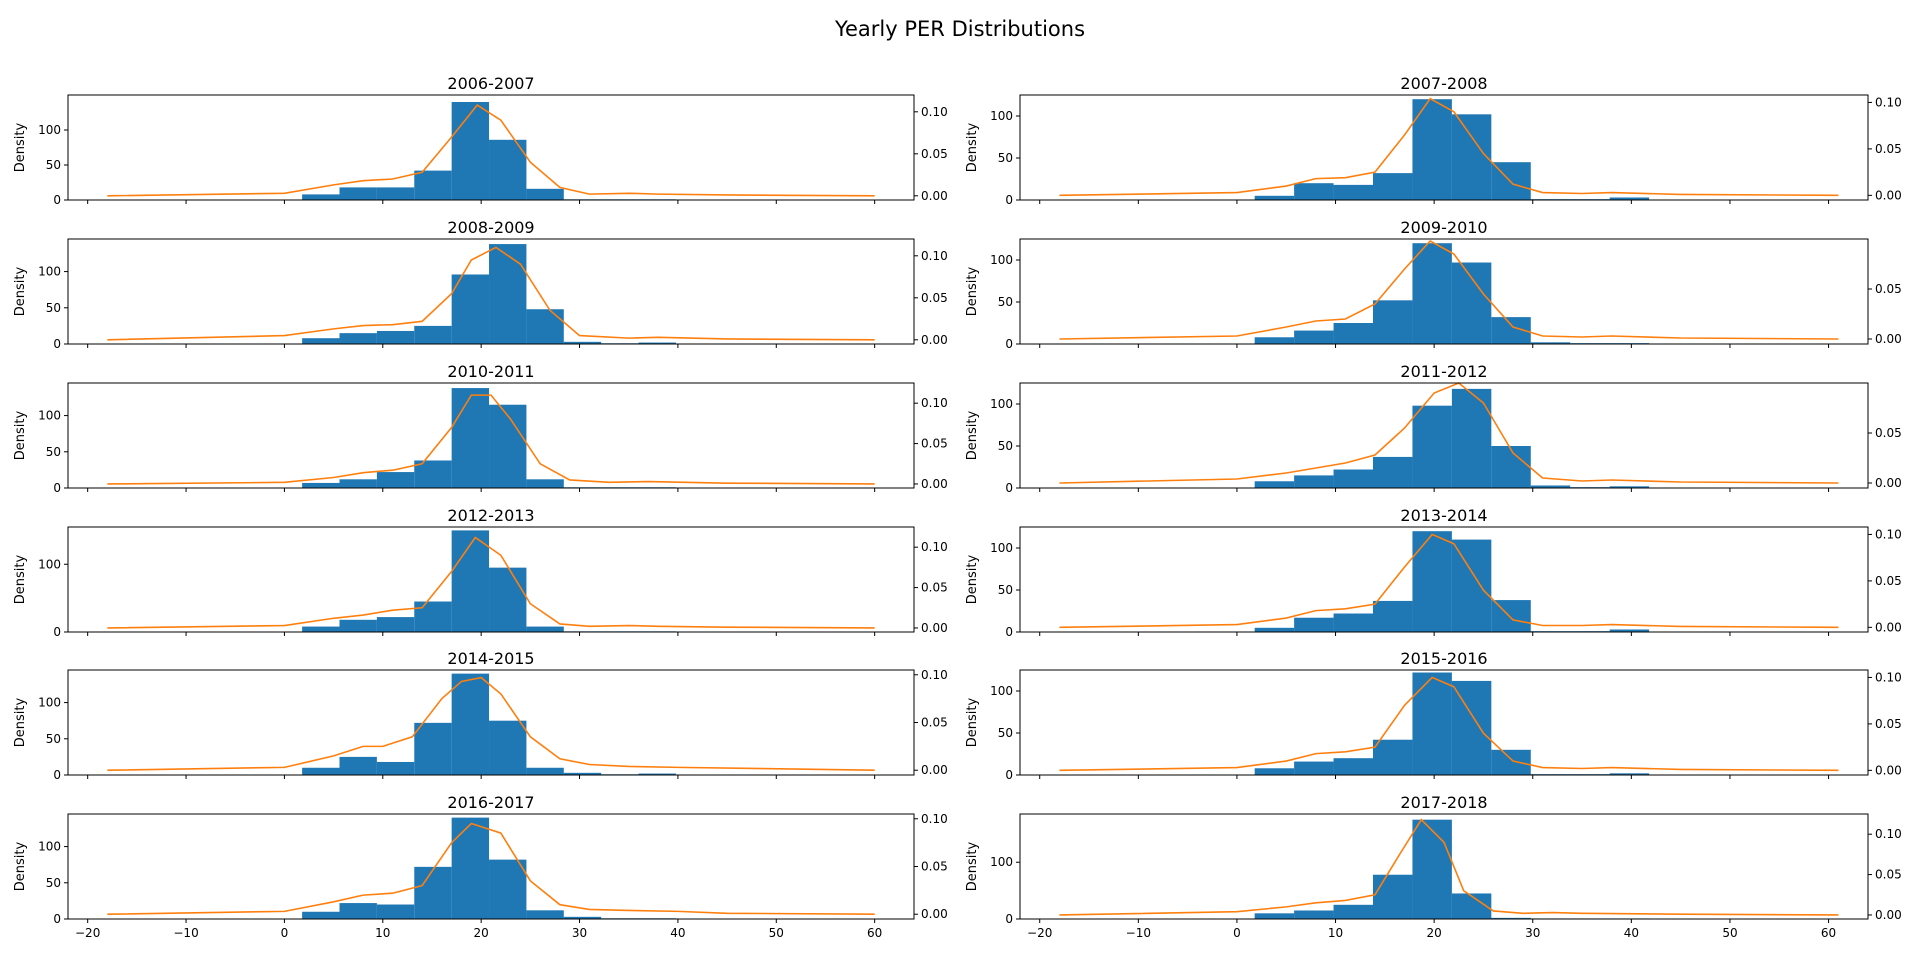 The height and width of the screenshot is (955, 1920). What do you see at coordinates (490, 515) in the screenshot?
I see `subplot-title: 2012-2013` at bounding box center [490, 515].